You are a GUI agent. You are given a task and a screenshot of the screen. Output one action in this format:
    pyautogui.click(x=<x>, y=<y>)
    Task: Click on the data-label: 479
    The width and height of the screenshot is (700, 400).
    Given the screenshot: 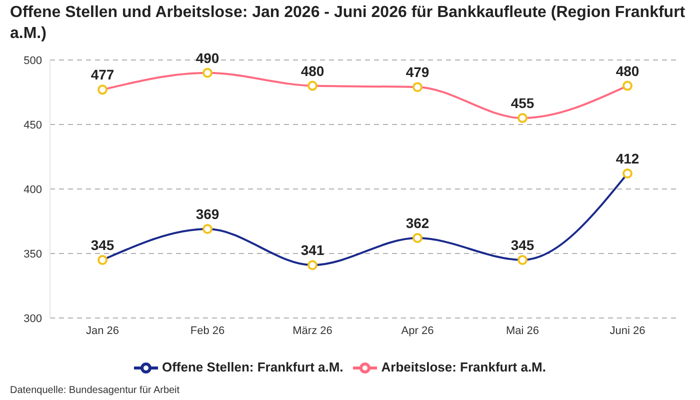 What is the action you would take?
    pyautogui.click(x=418, y=72)
    